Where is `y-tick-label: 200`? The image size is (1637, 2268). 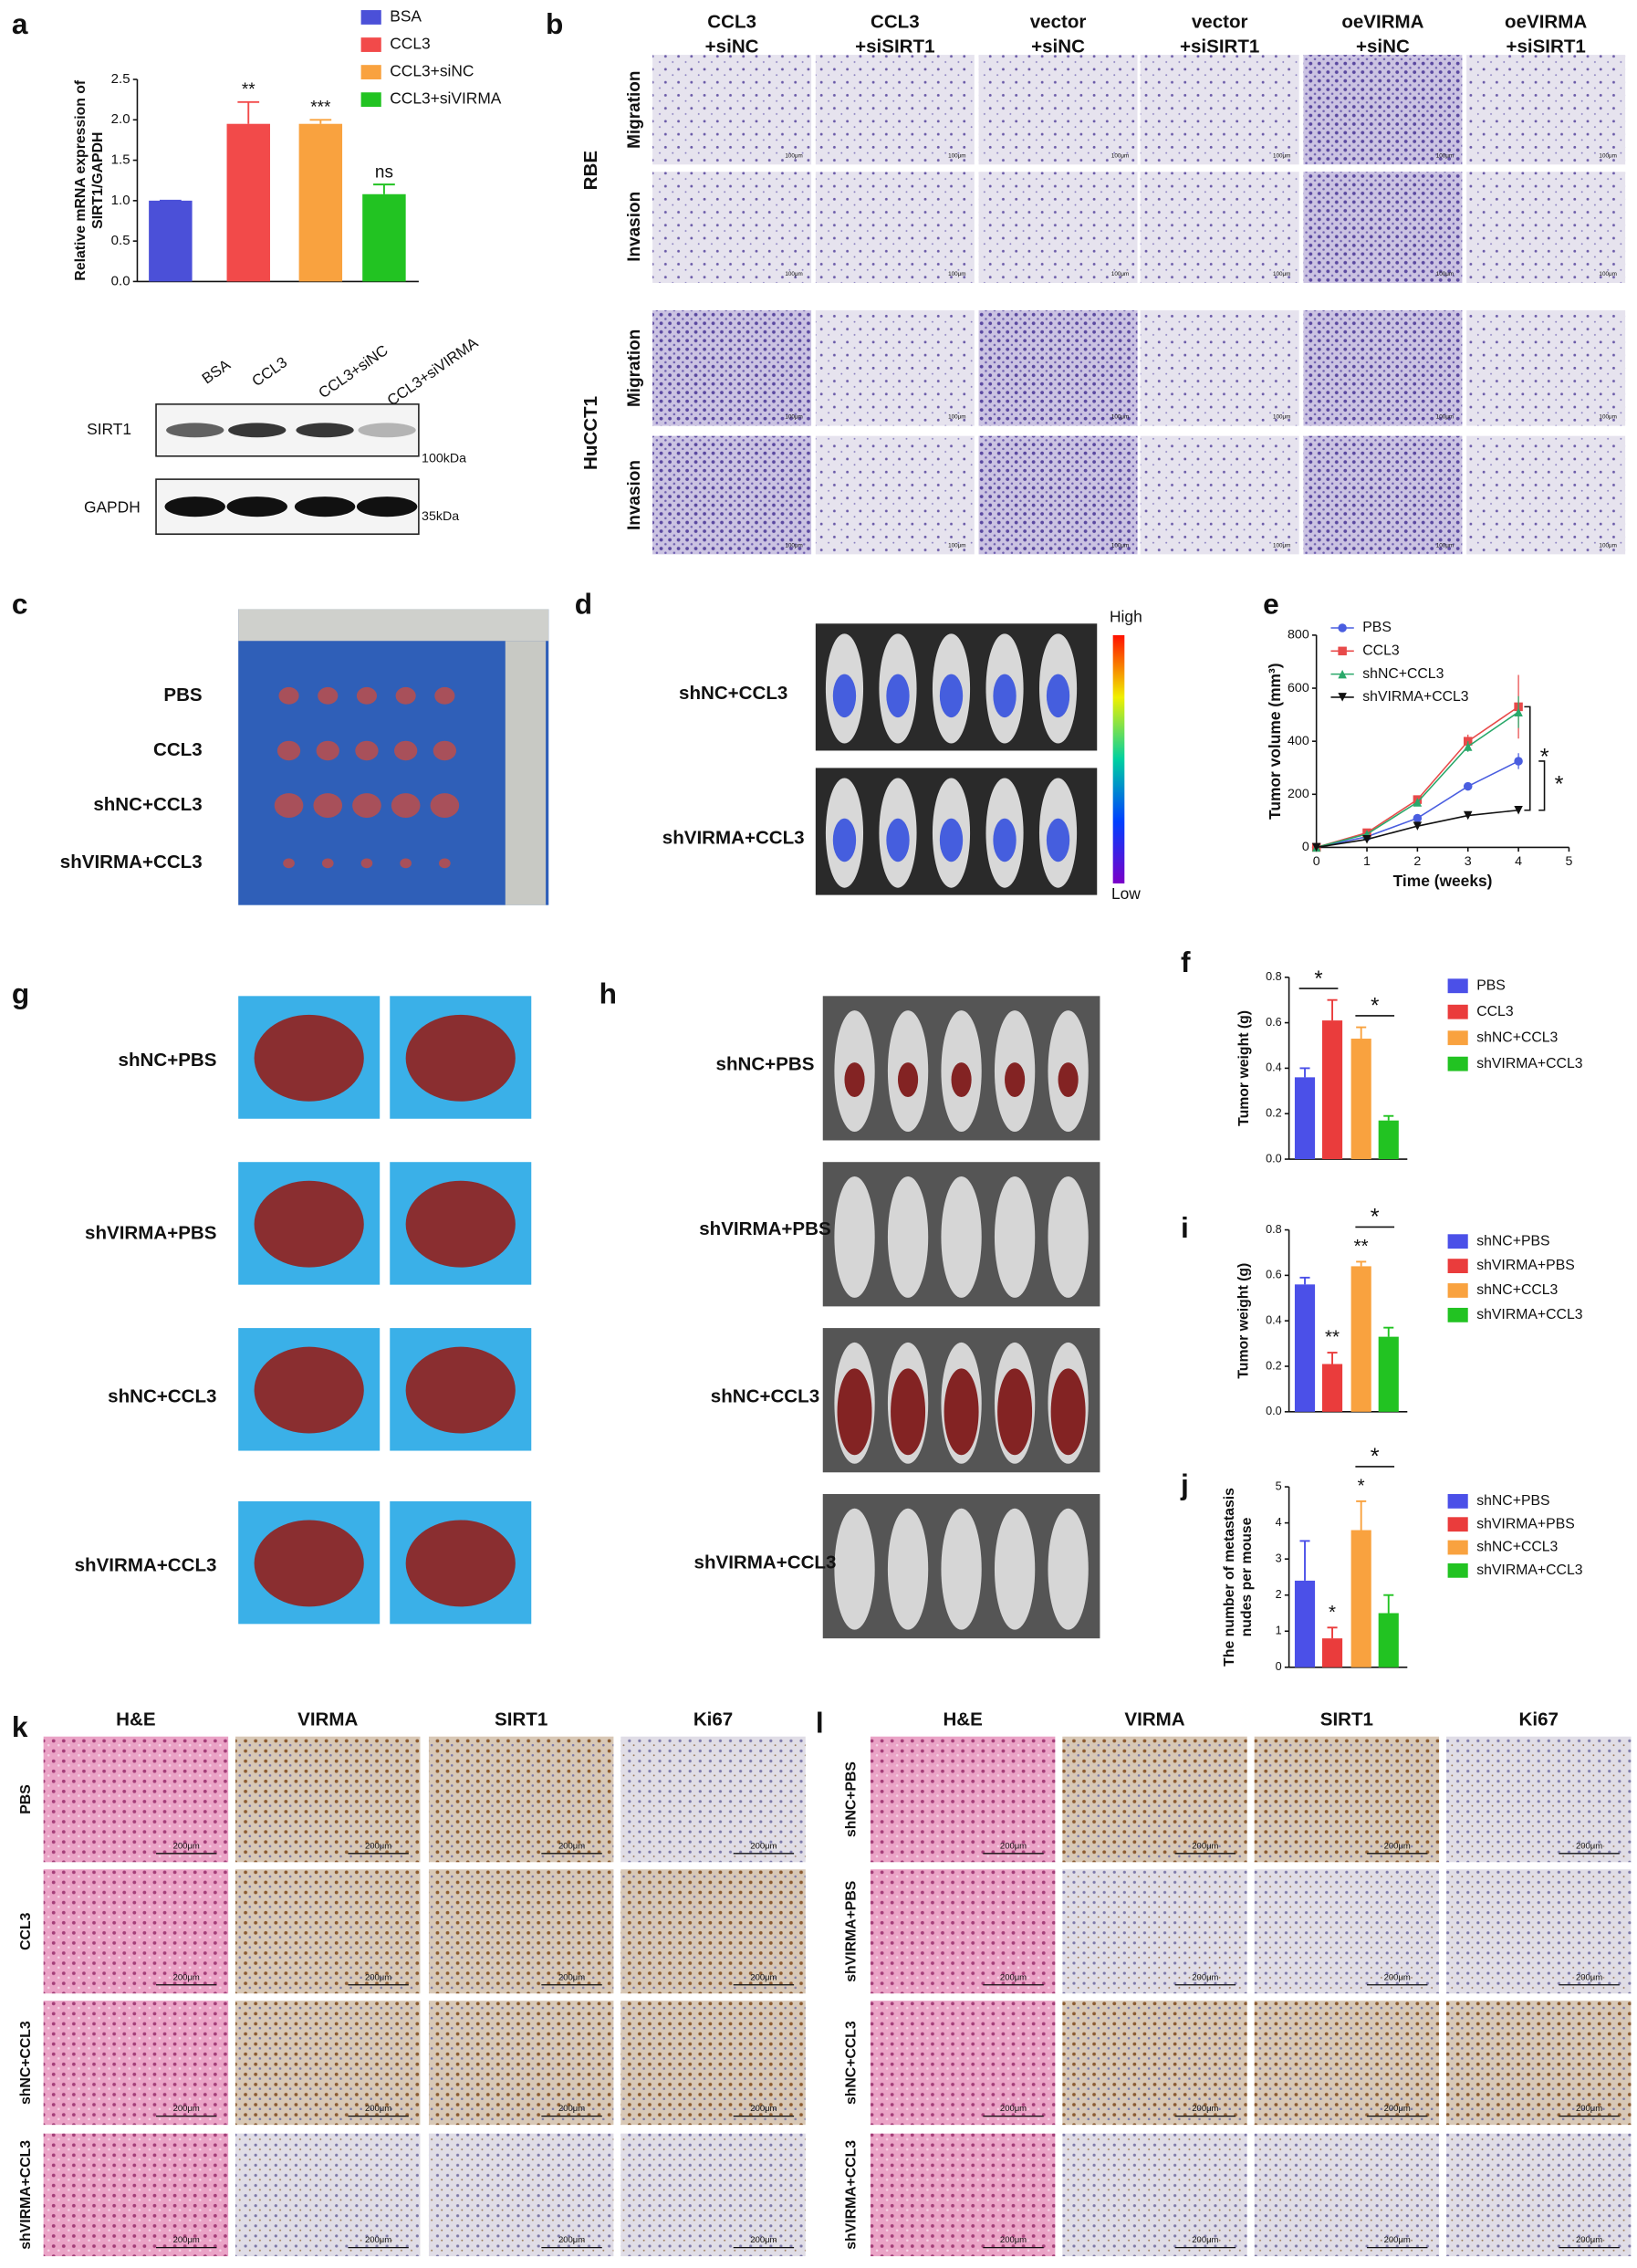
y-tick-label: 200 is located at coordinates (1298, 794).